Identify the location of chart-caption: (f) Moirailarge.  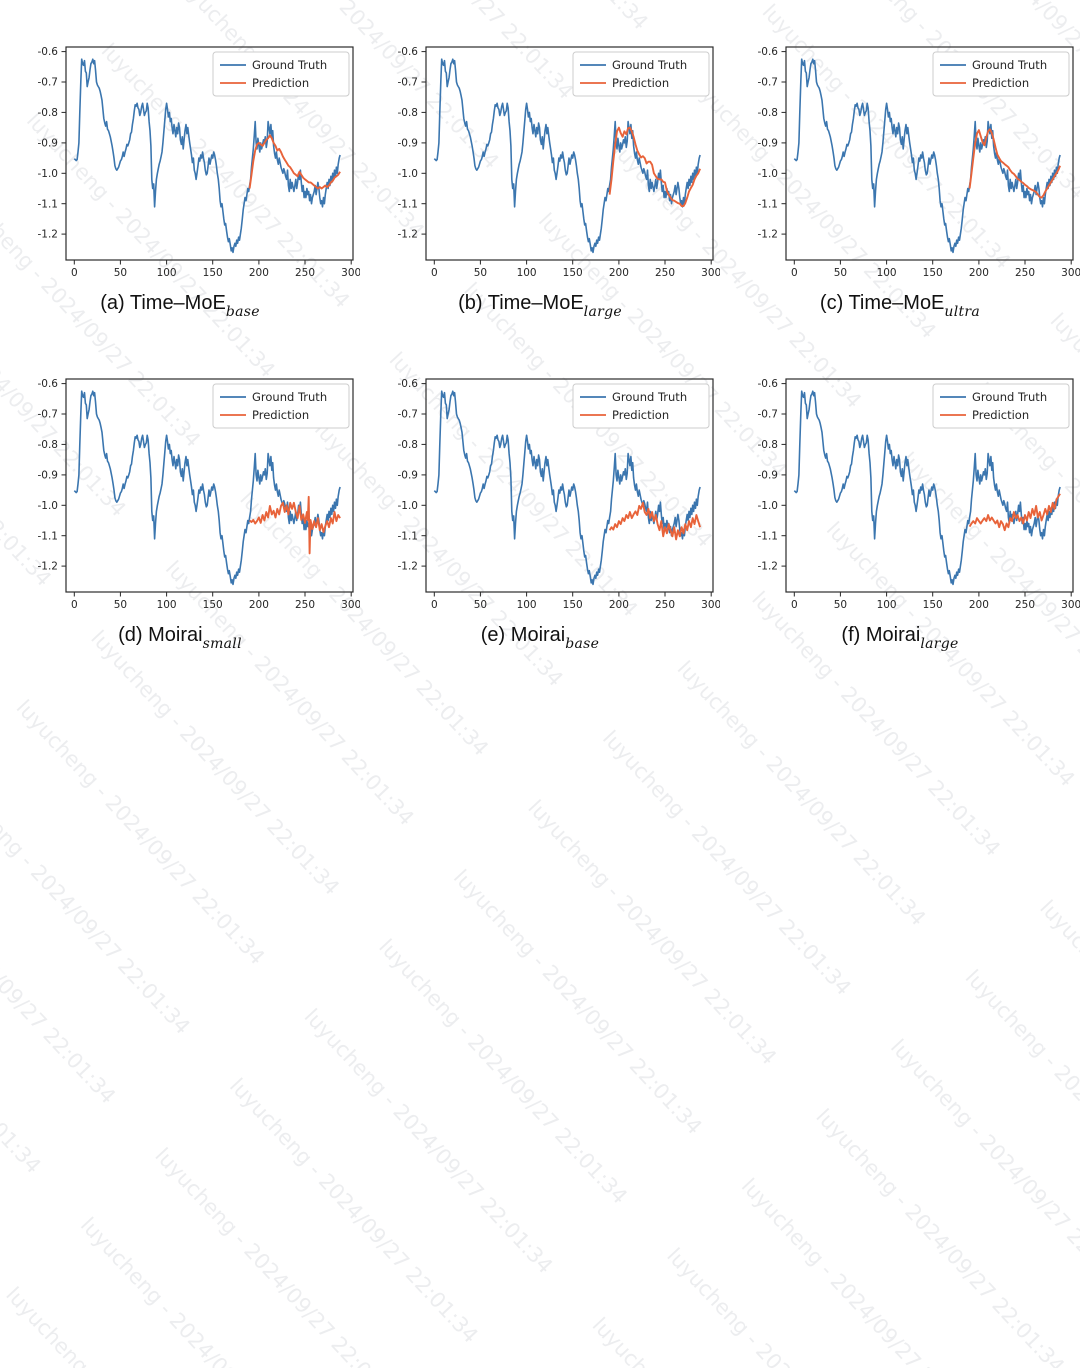
(900, 638).